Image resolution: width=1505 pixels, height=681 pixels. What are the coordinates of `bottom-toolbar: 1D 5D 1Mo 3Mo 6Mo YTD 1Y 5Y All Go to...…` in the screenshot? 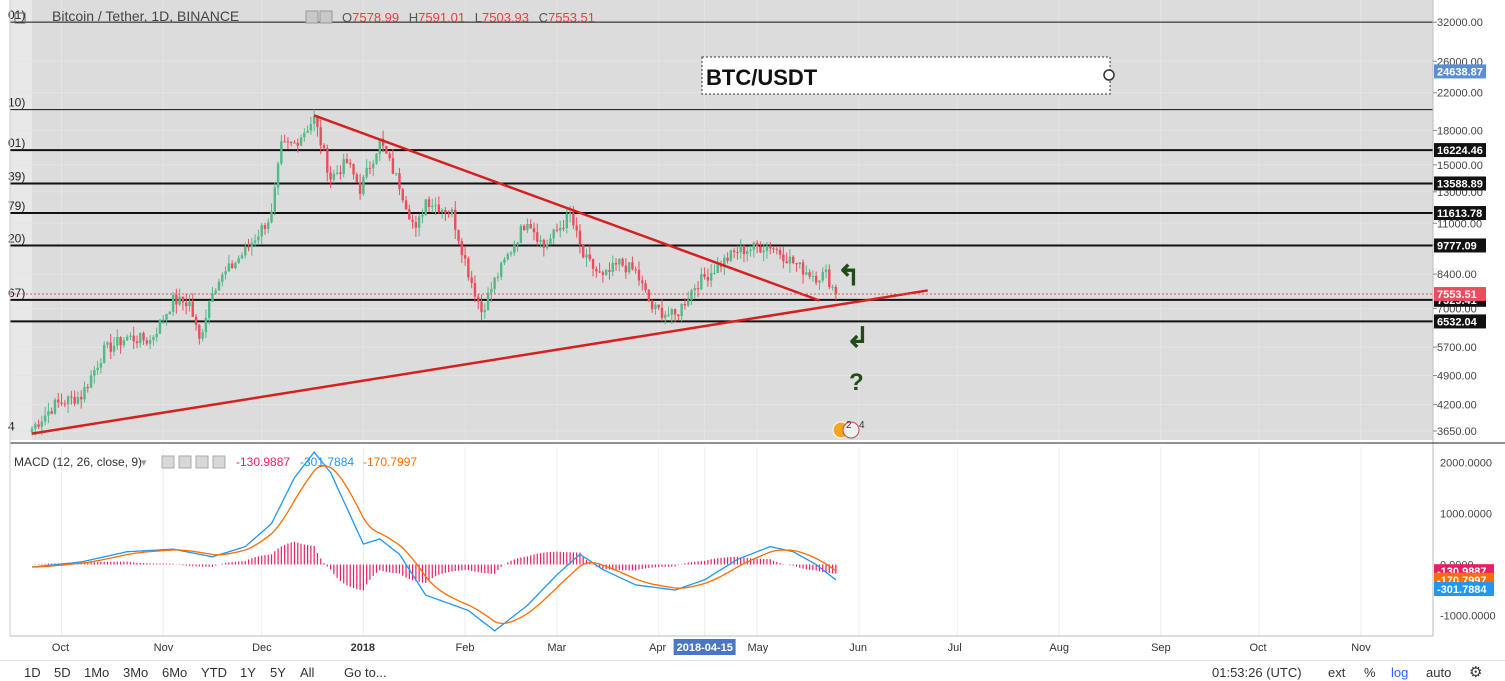 It's located at (752, 670).